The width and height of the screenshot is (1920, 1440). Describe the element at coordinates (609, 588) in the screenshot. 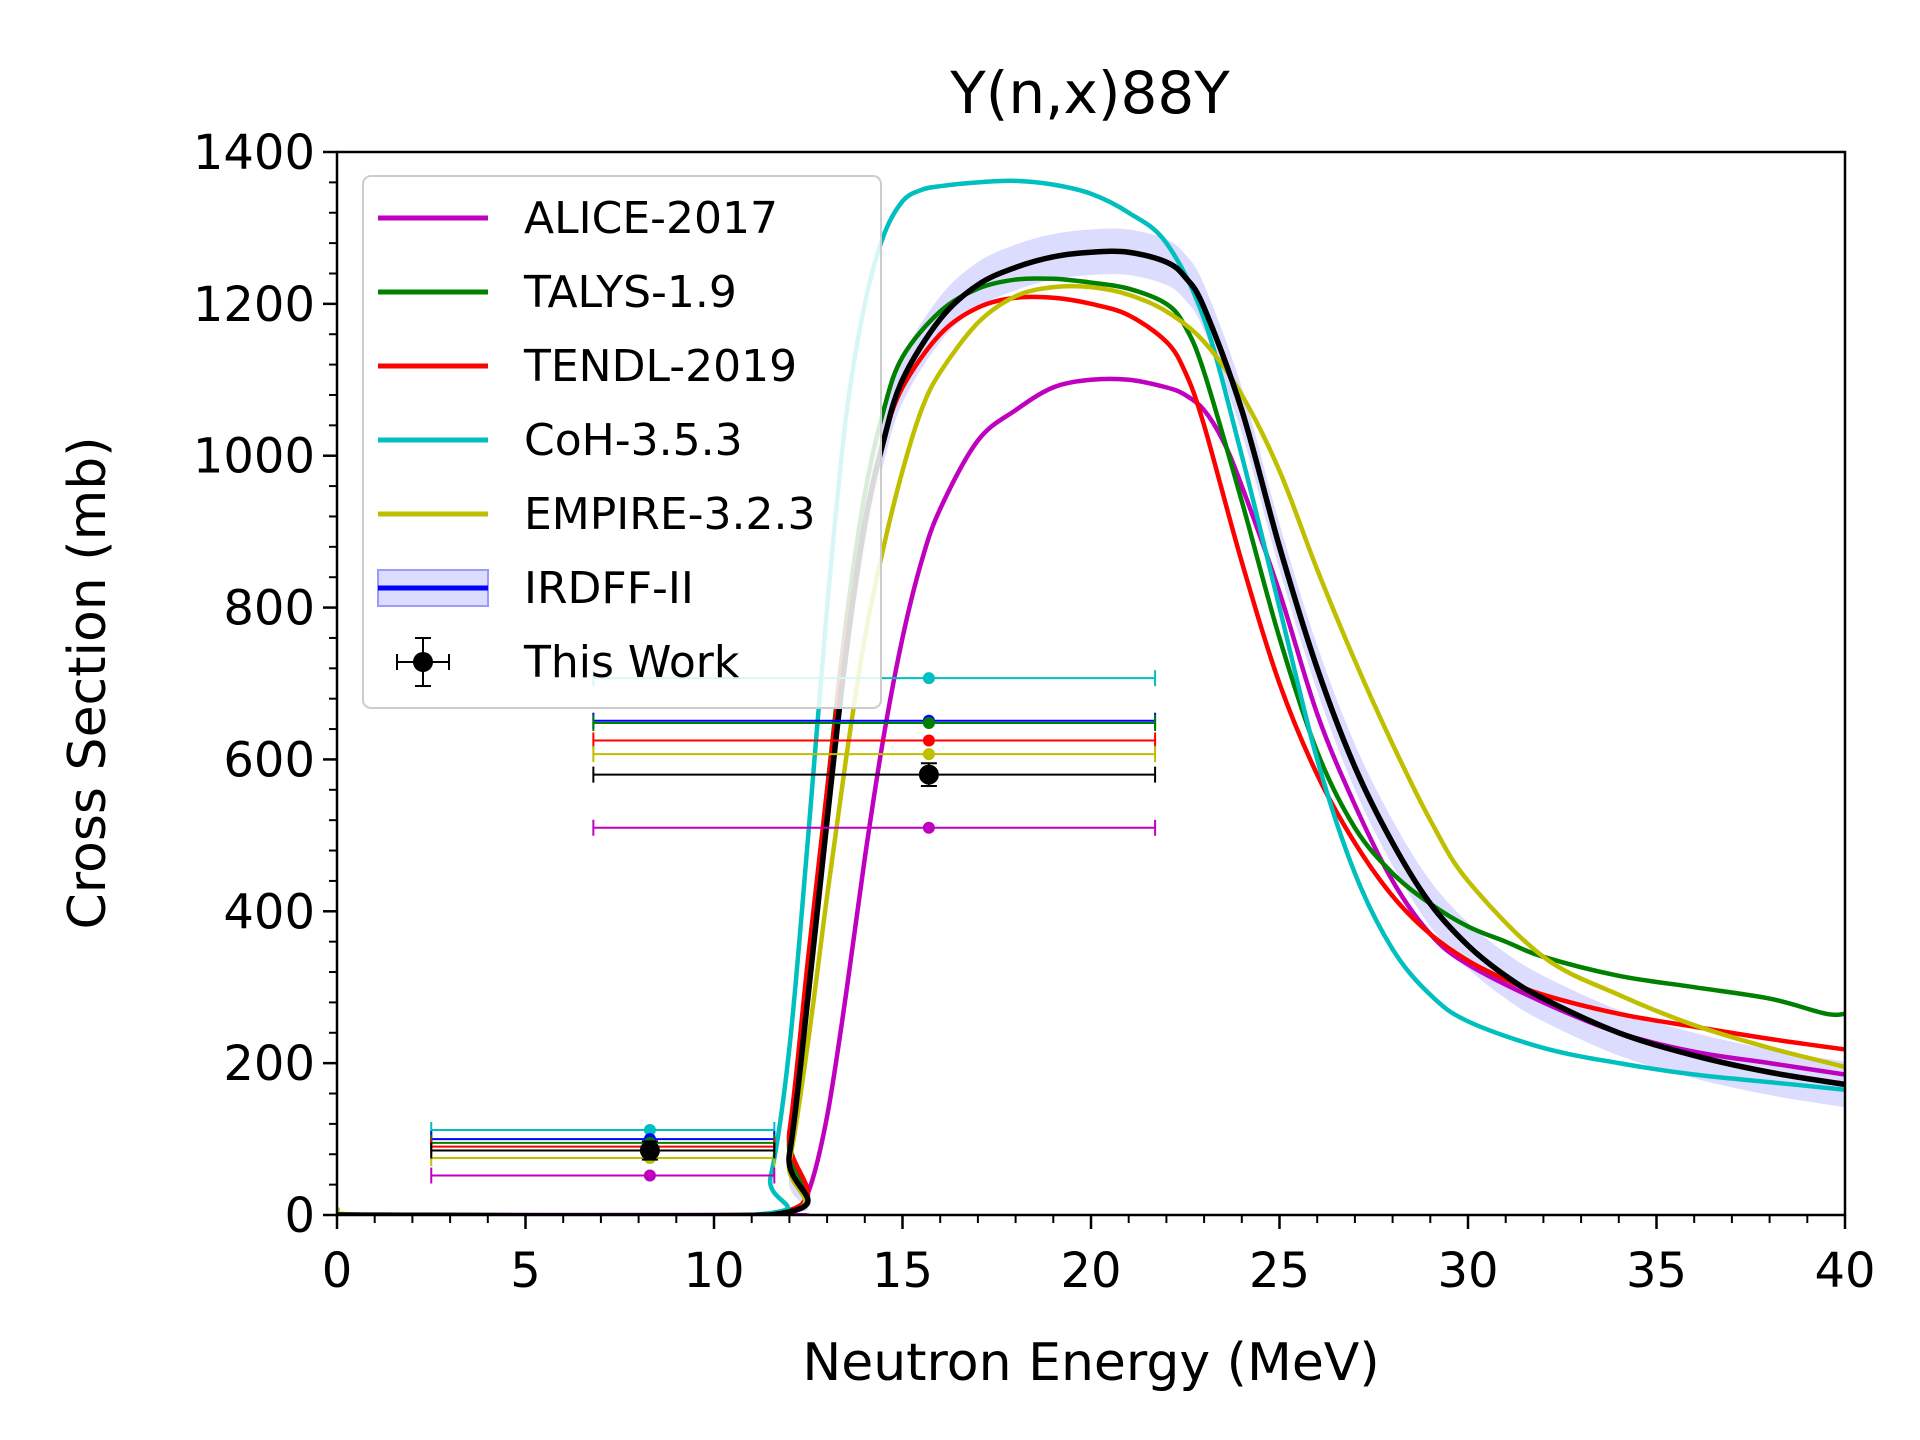

I see `legend-label: IRDFF-II` at that location.